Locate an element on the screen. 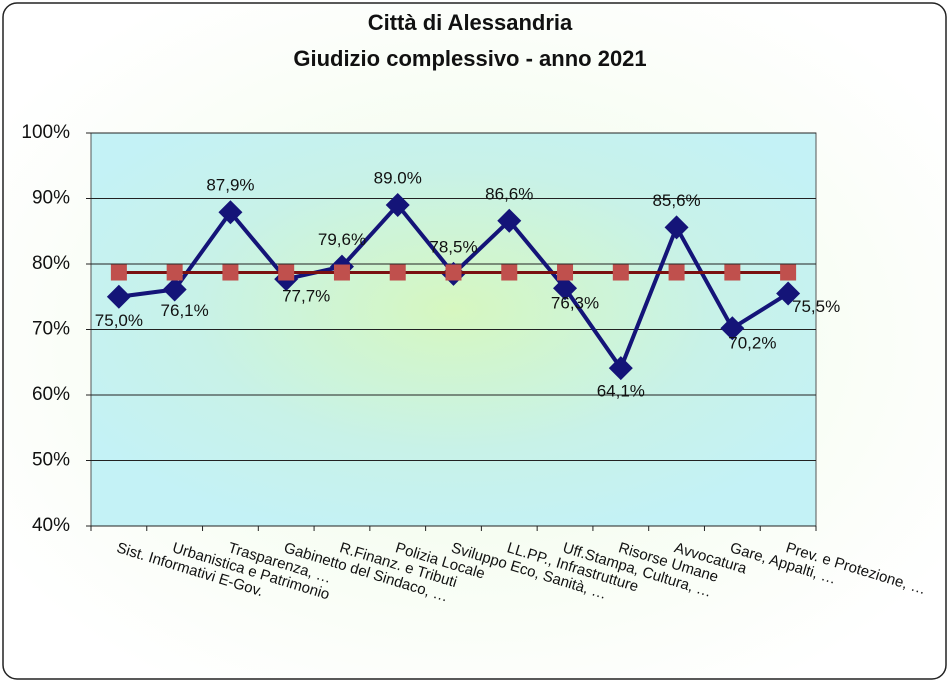  data-label: 76,3% is located at coordinates (575, 303).